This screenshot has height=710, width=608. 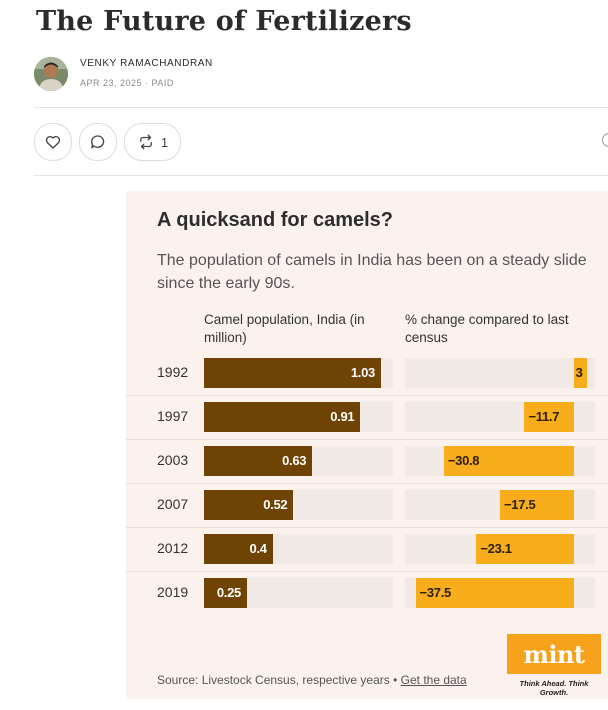 I want to click on change-value-label: −17.5, so click(x=520, y=504).